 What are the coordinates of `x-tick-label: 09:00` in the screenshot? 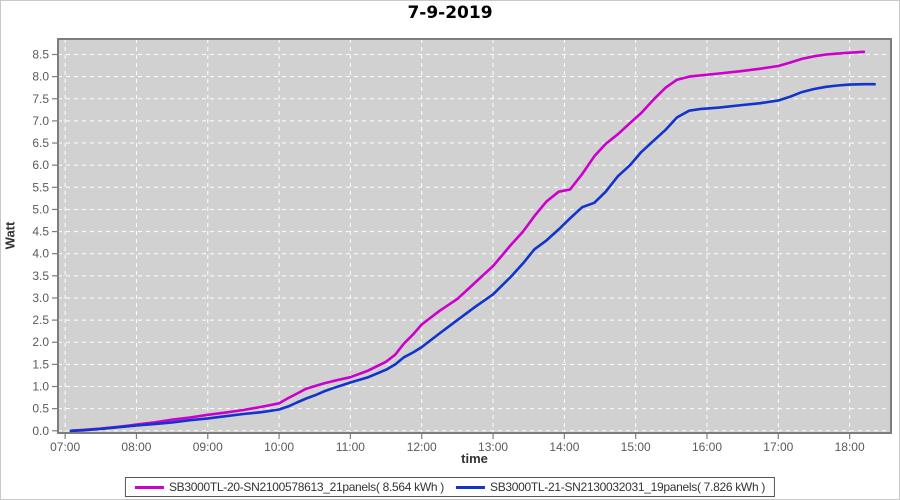 It's located at (208, 447).